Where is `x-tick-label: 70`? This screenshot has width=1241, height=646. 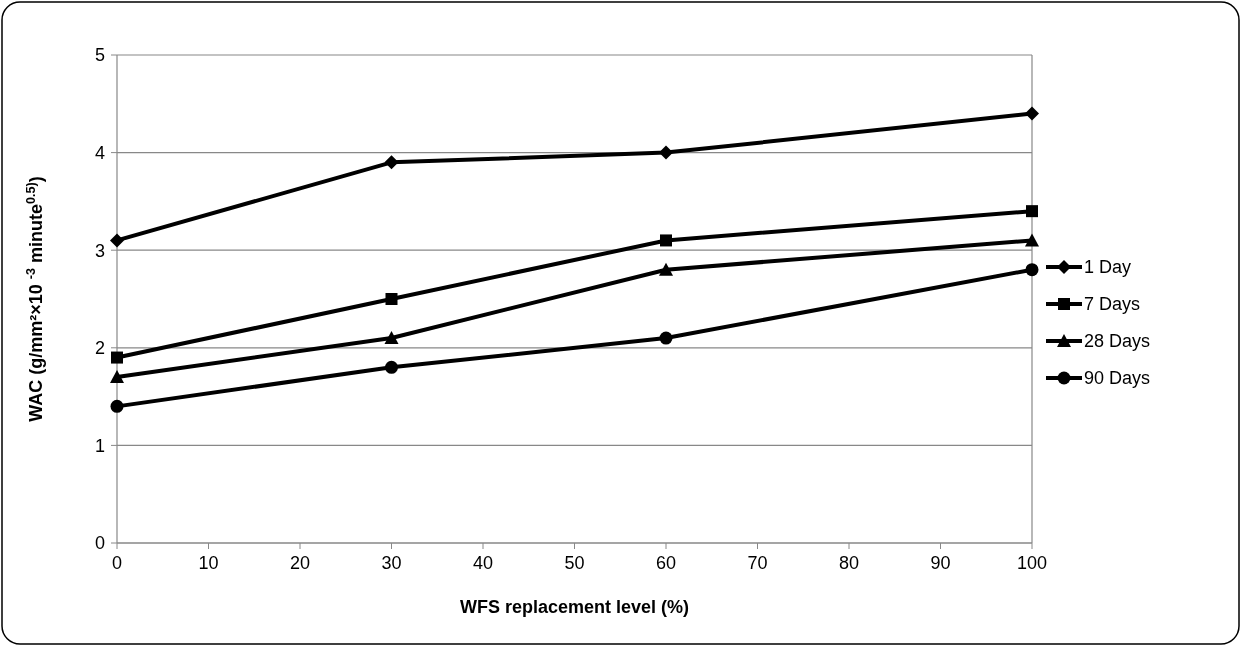
x-tick-label: 70 is located at coordinates (757, 563).